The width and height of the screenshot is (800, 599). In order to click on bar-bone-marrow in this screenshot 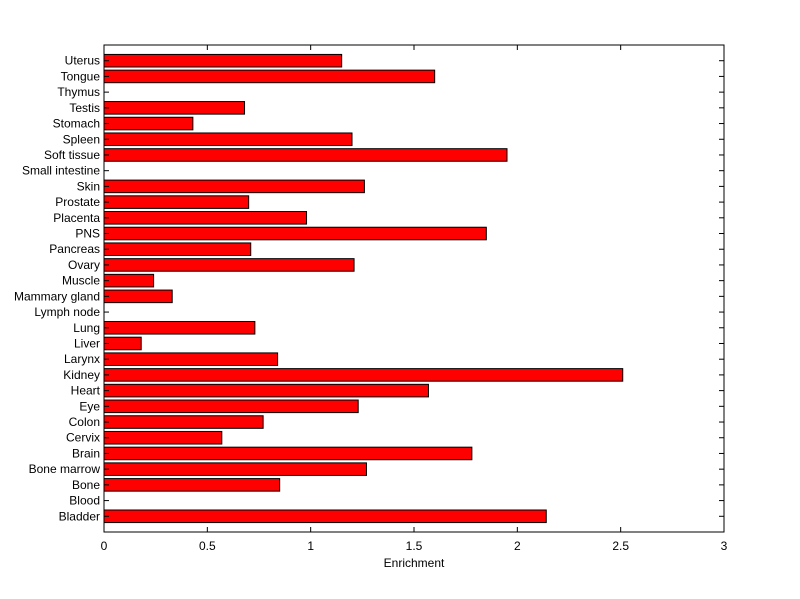, I will do `click(235, 469)`.